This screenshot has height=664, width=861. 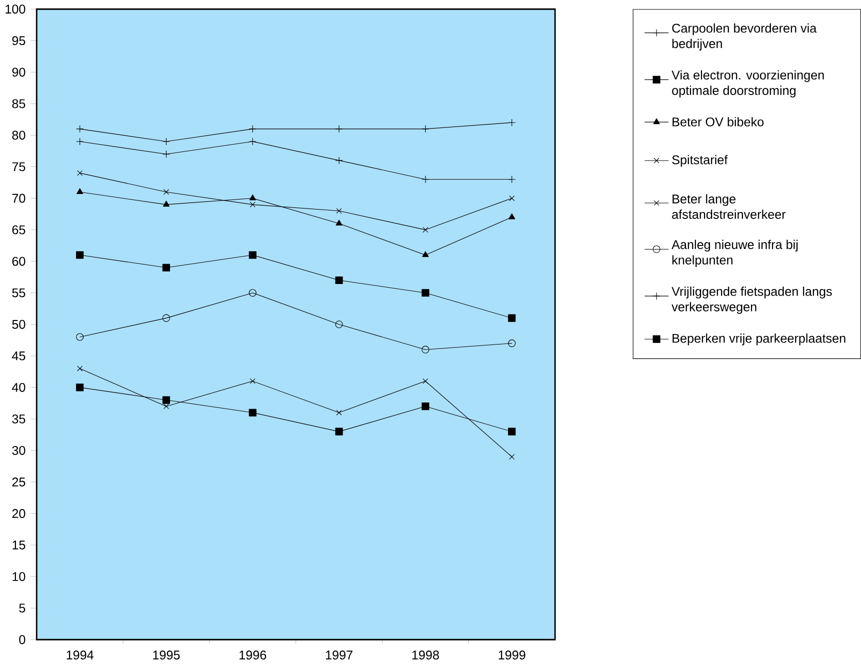 What do you see at coordinates (752, 300) in the screenshot?
I see `legend-label: Vrijliggende fietspaden langs verkeerswegen` at bounding box center [752, 300].